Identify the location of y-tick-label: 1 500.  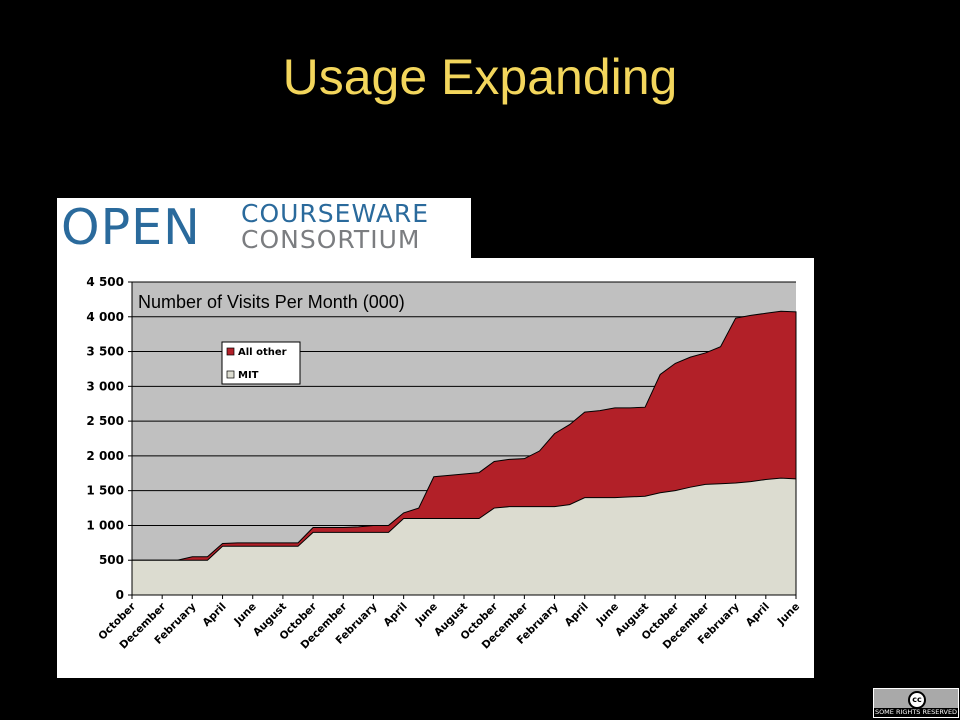
(105, 491).